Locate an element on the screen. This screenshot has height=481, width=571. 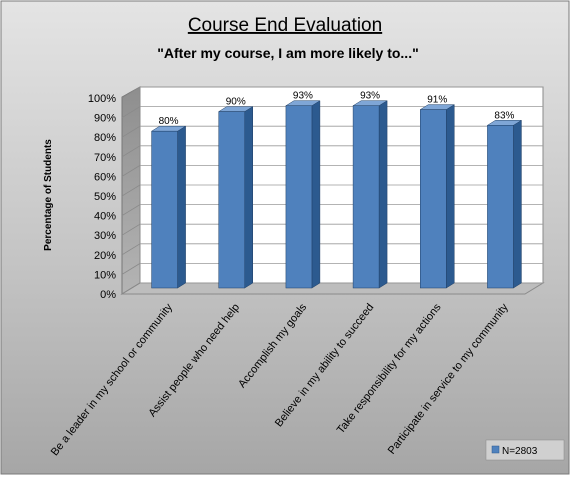
data-label: 80% is located at coordinates (169, 121).